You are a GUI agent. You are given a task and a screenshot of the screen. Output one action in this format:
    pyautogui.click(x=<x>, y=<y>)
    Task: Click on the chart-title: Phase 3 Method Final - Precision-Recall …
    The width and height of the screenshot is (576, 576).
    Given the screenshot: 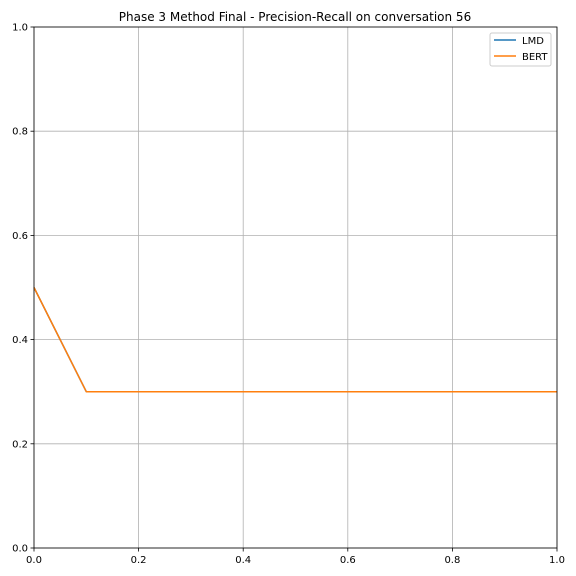 What is the action you would take?
    pyautogui.click(x=295, y=17)
    